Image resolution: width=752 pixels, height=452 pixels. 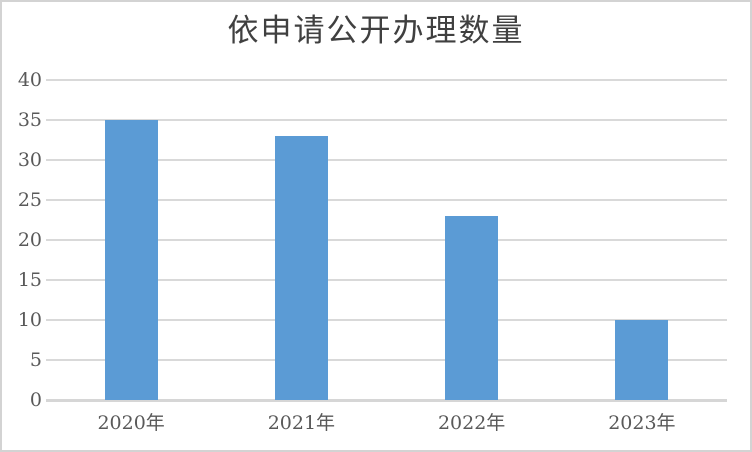 I want to click on y-tick-label: 35, so click(x=29, y=120).